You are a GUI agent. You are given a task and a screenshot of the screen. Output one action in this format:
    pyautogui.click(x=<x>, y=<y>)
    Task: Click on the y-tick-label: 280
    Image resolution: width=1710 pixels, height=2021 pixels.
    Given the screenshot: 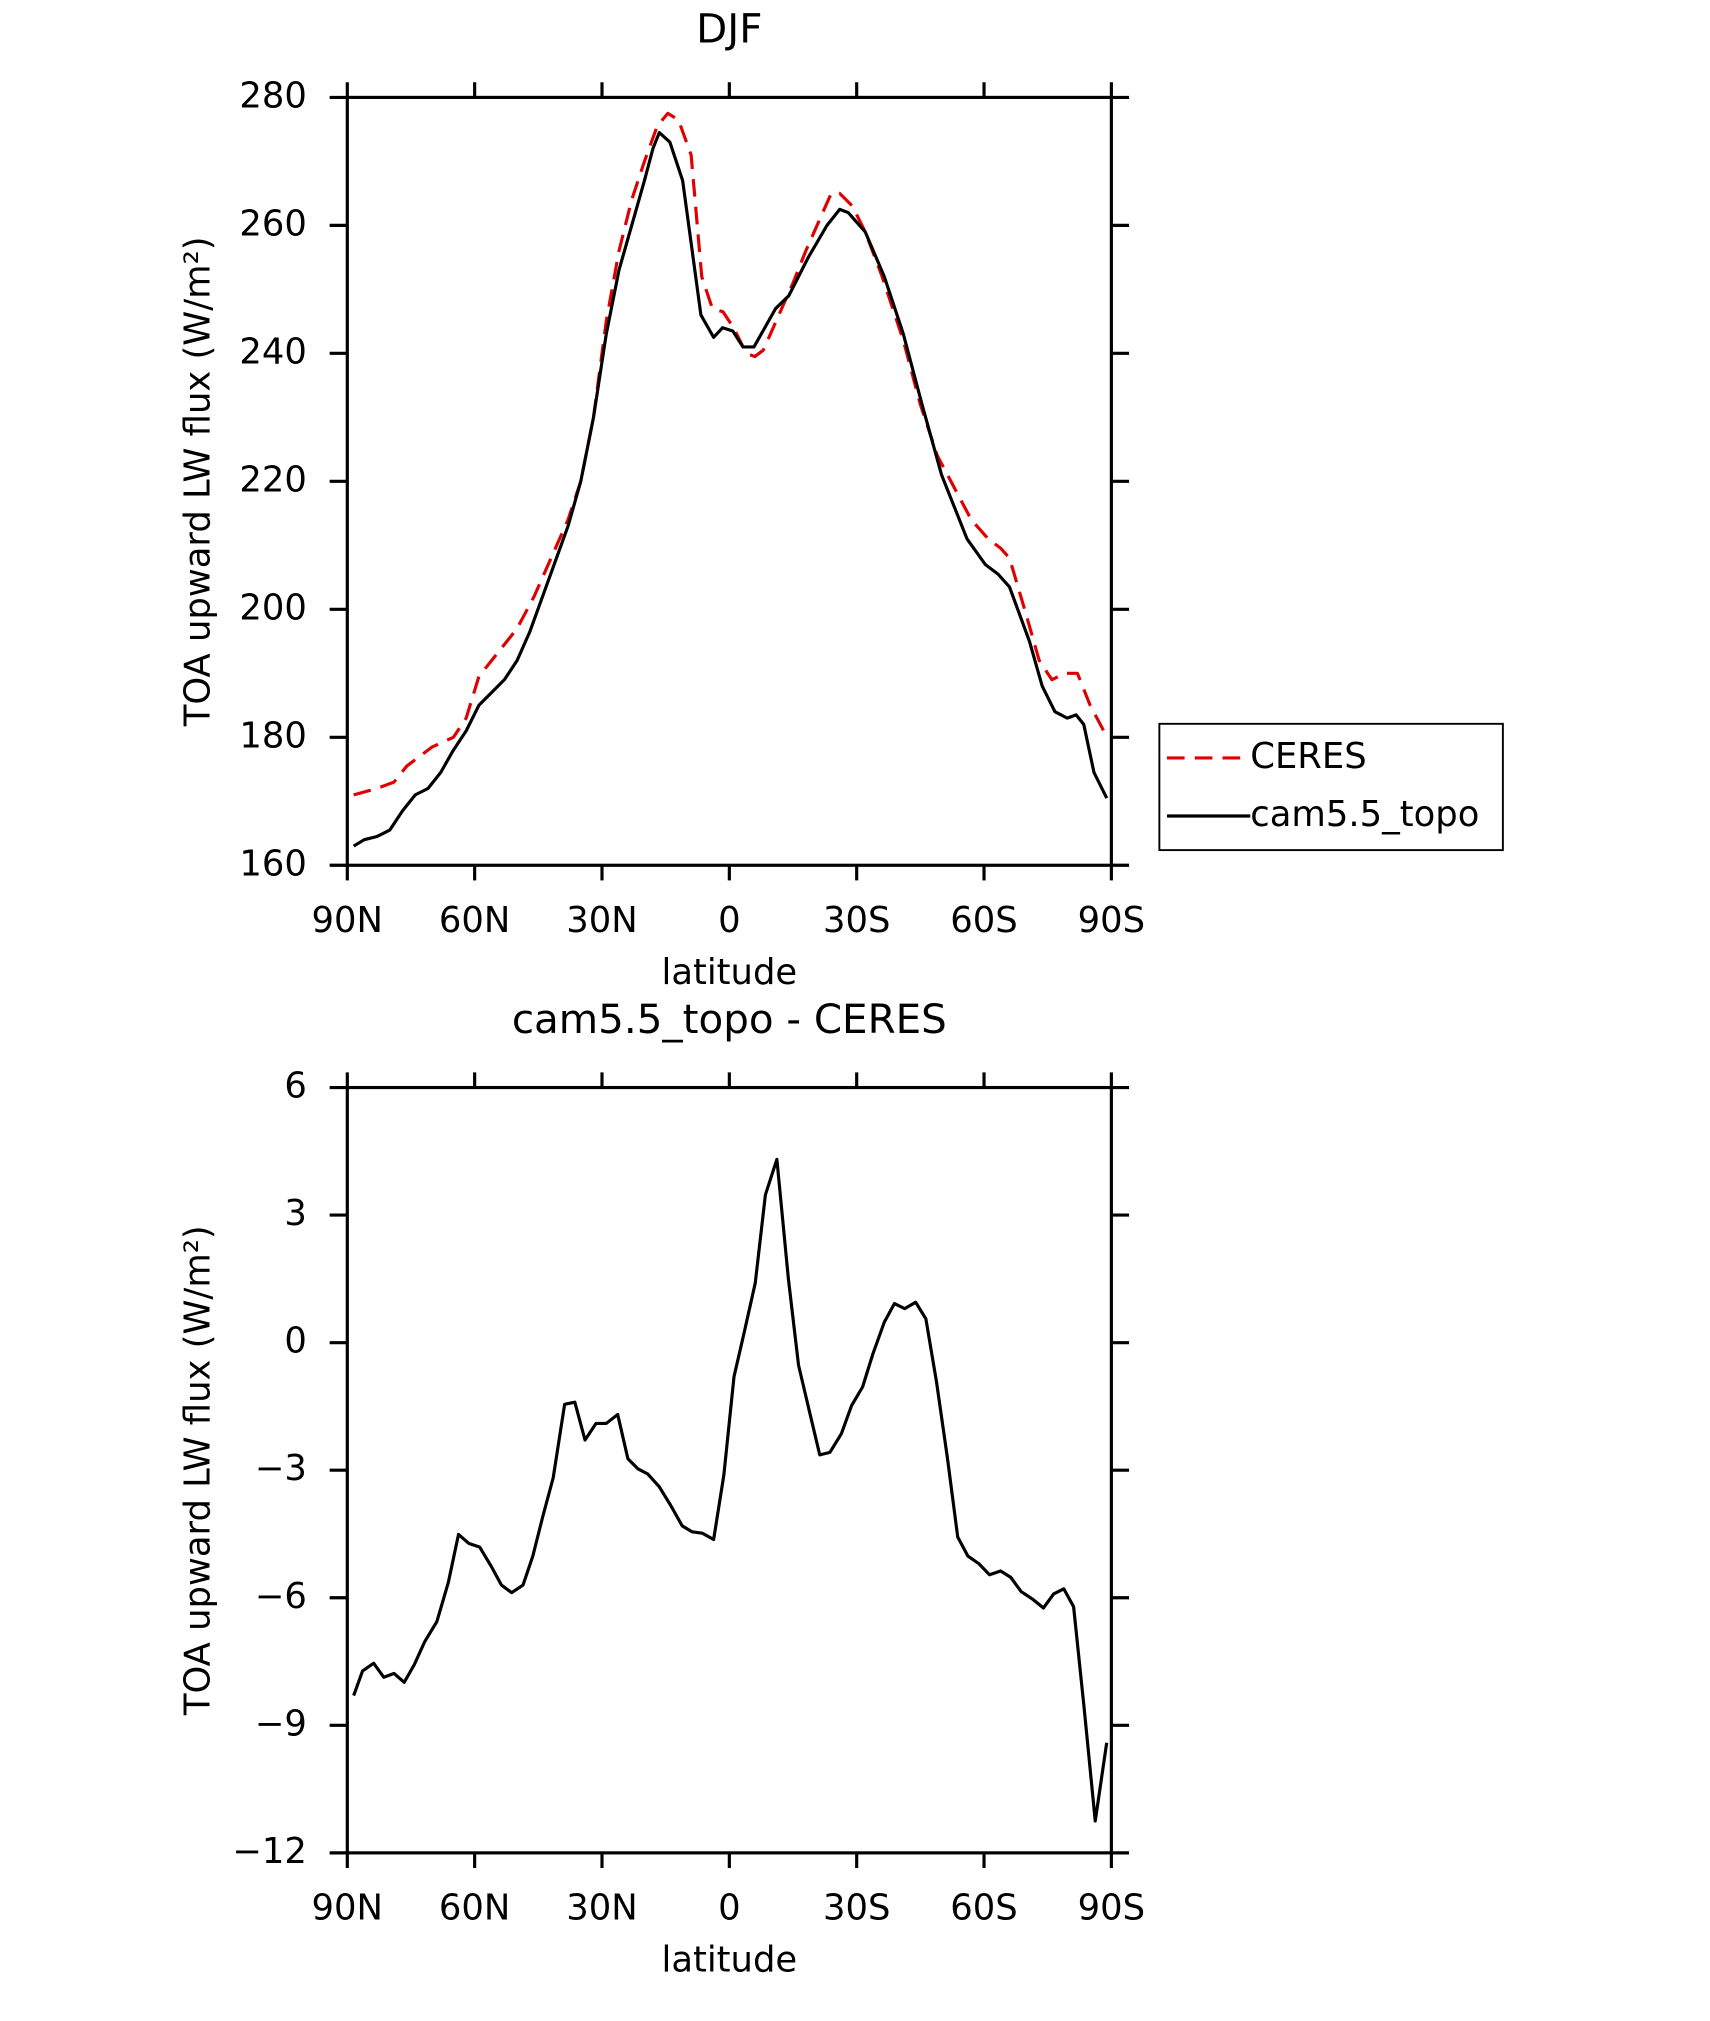 What is the action you would take?
    pyautogui.click(x=272, y=95)
    